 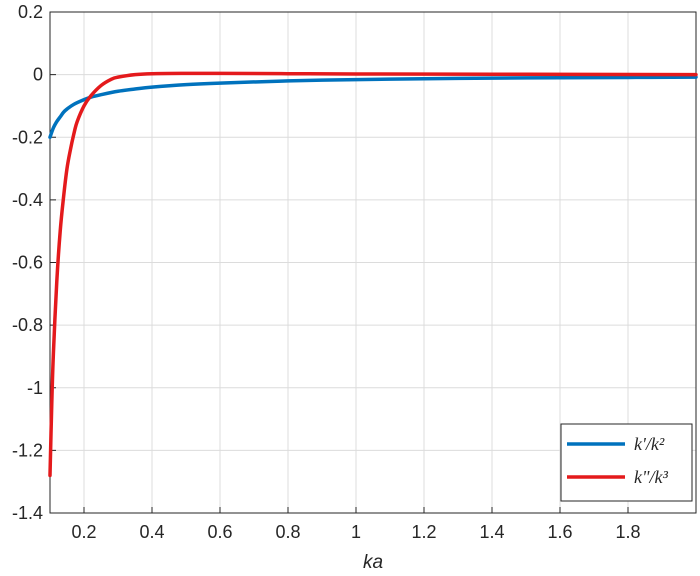 What do you see at coordinates (27, 513) in the screenshot?
I see `y-tick-label: -1.4` at bounding box center [27, 513].